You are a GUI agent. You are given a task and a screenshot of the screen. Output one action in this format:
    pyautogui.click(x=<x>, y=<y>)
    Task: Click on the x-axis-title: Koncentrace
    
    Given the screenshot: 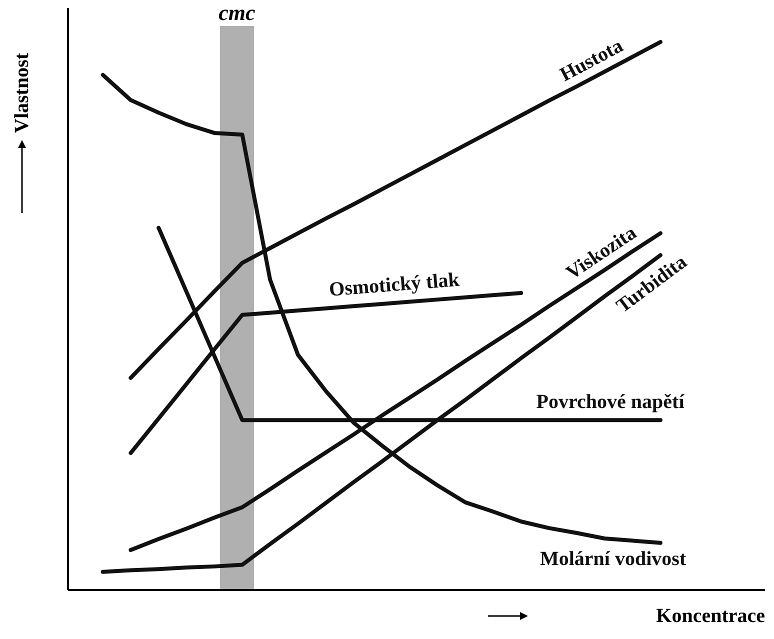 What is the action you would take?
    pyautogui.click(x=711, y=616)
    